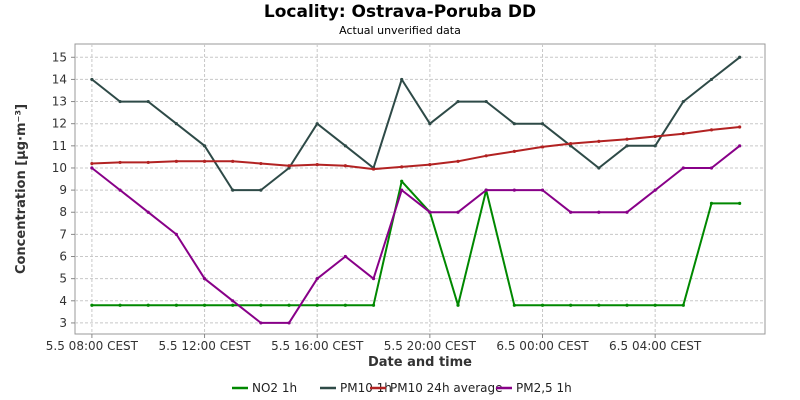 The height and width of the screenshot is (400, 800). I want to click on y-axis-label: Concentration [µg·m⁻³], so click(21, 189).